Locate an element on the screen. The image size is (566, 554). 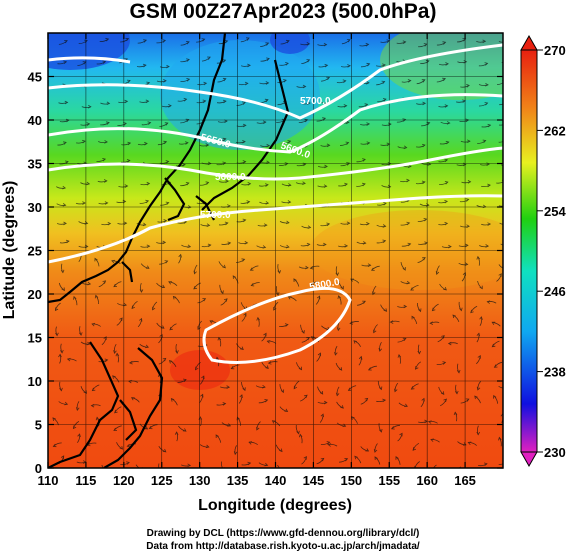
y-tick-label: 5 is located at coordinates (38, 425).